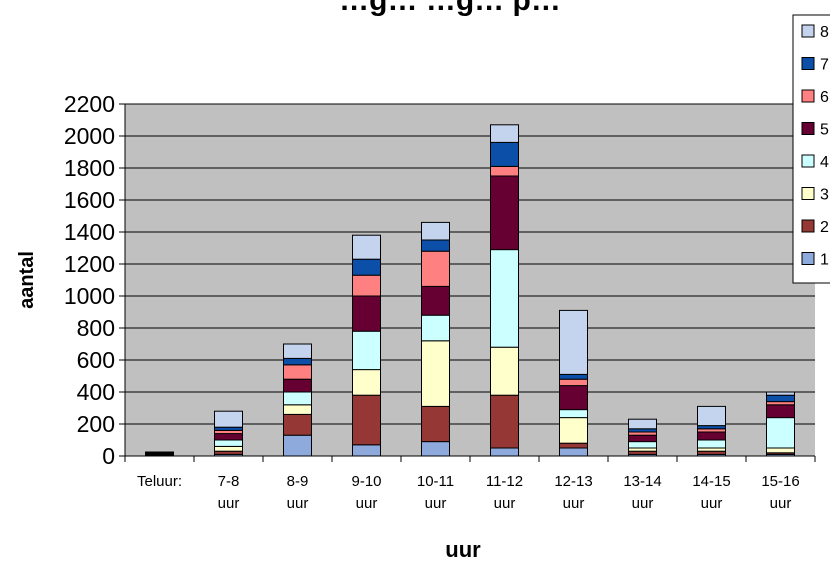 This screenshot has height=562, width=830. I want to click on x-tick-label: 9-10, so click(366, 481).